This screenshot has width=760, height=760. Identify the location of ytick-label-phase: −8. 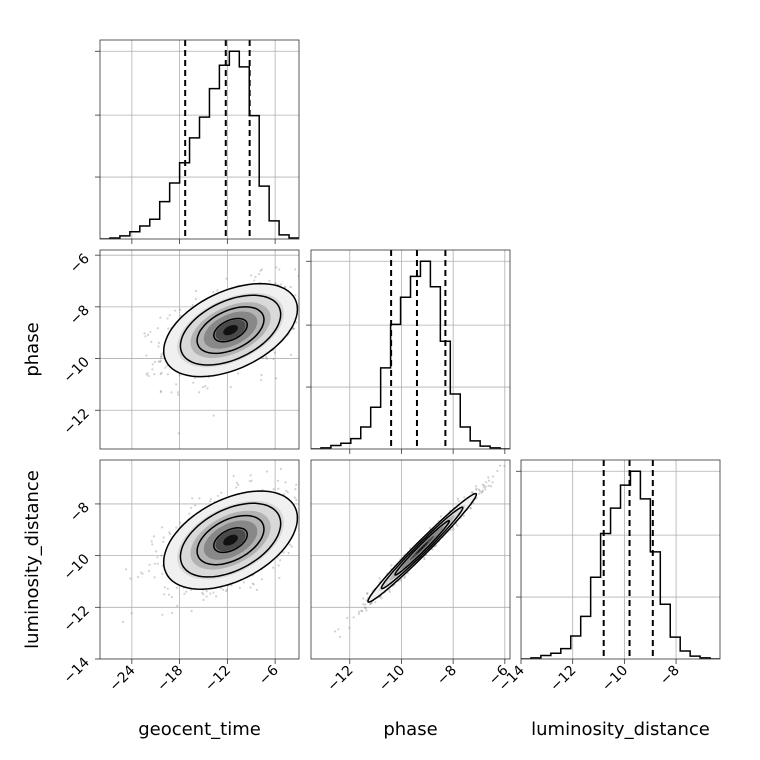
(80, 315).